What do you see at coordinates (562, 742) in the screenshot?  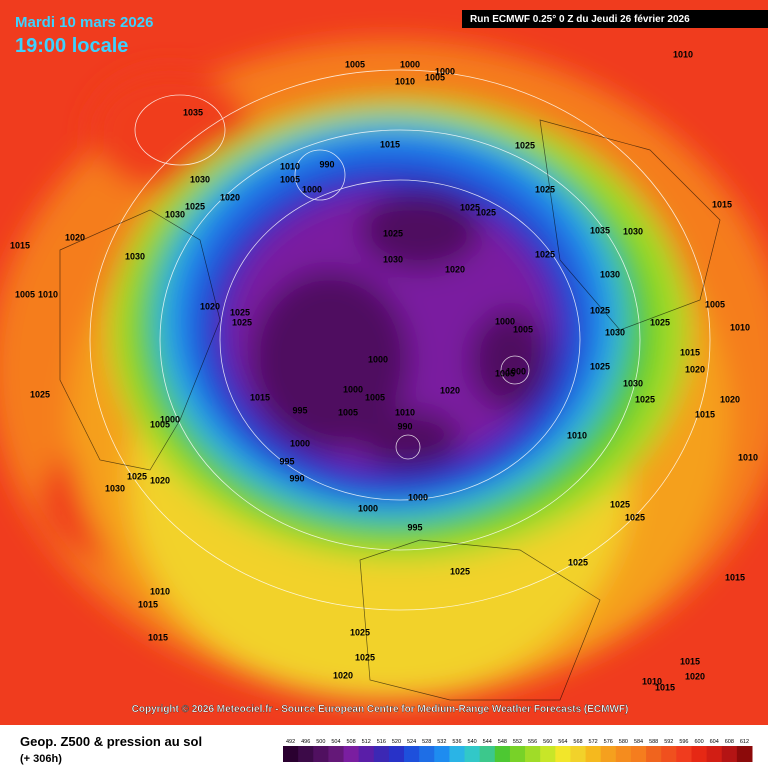 I see `colorbar-label: 564` at bounding box center [562, 742].